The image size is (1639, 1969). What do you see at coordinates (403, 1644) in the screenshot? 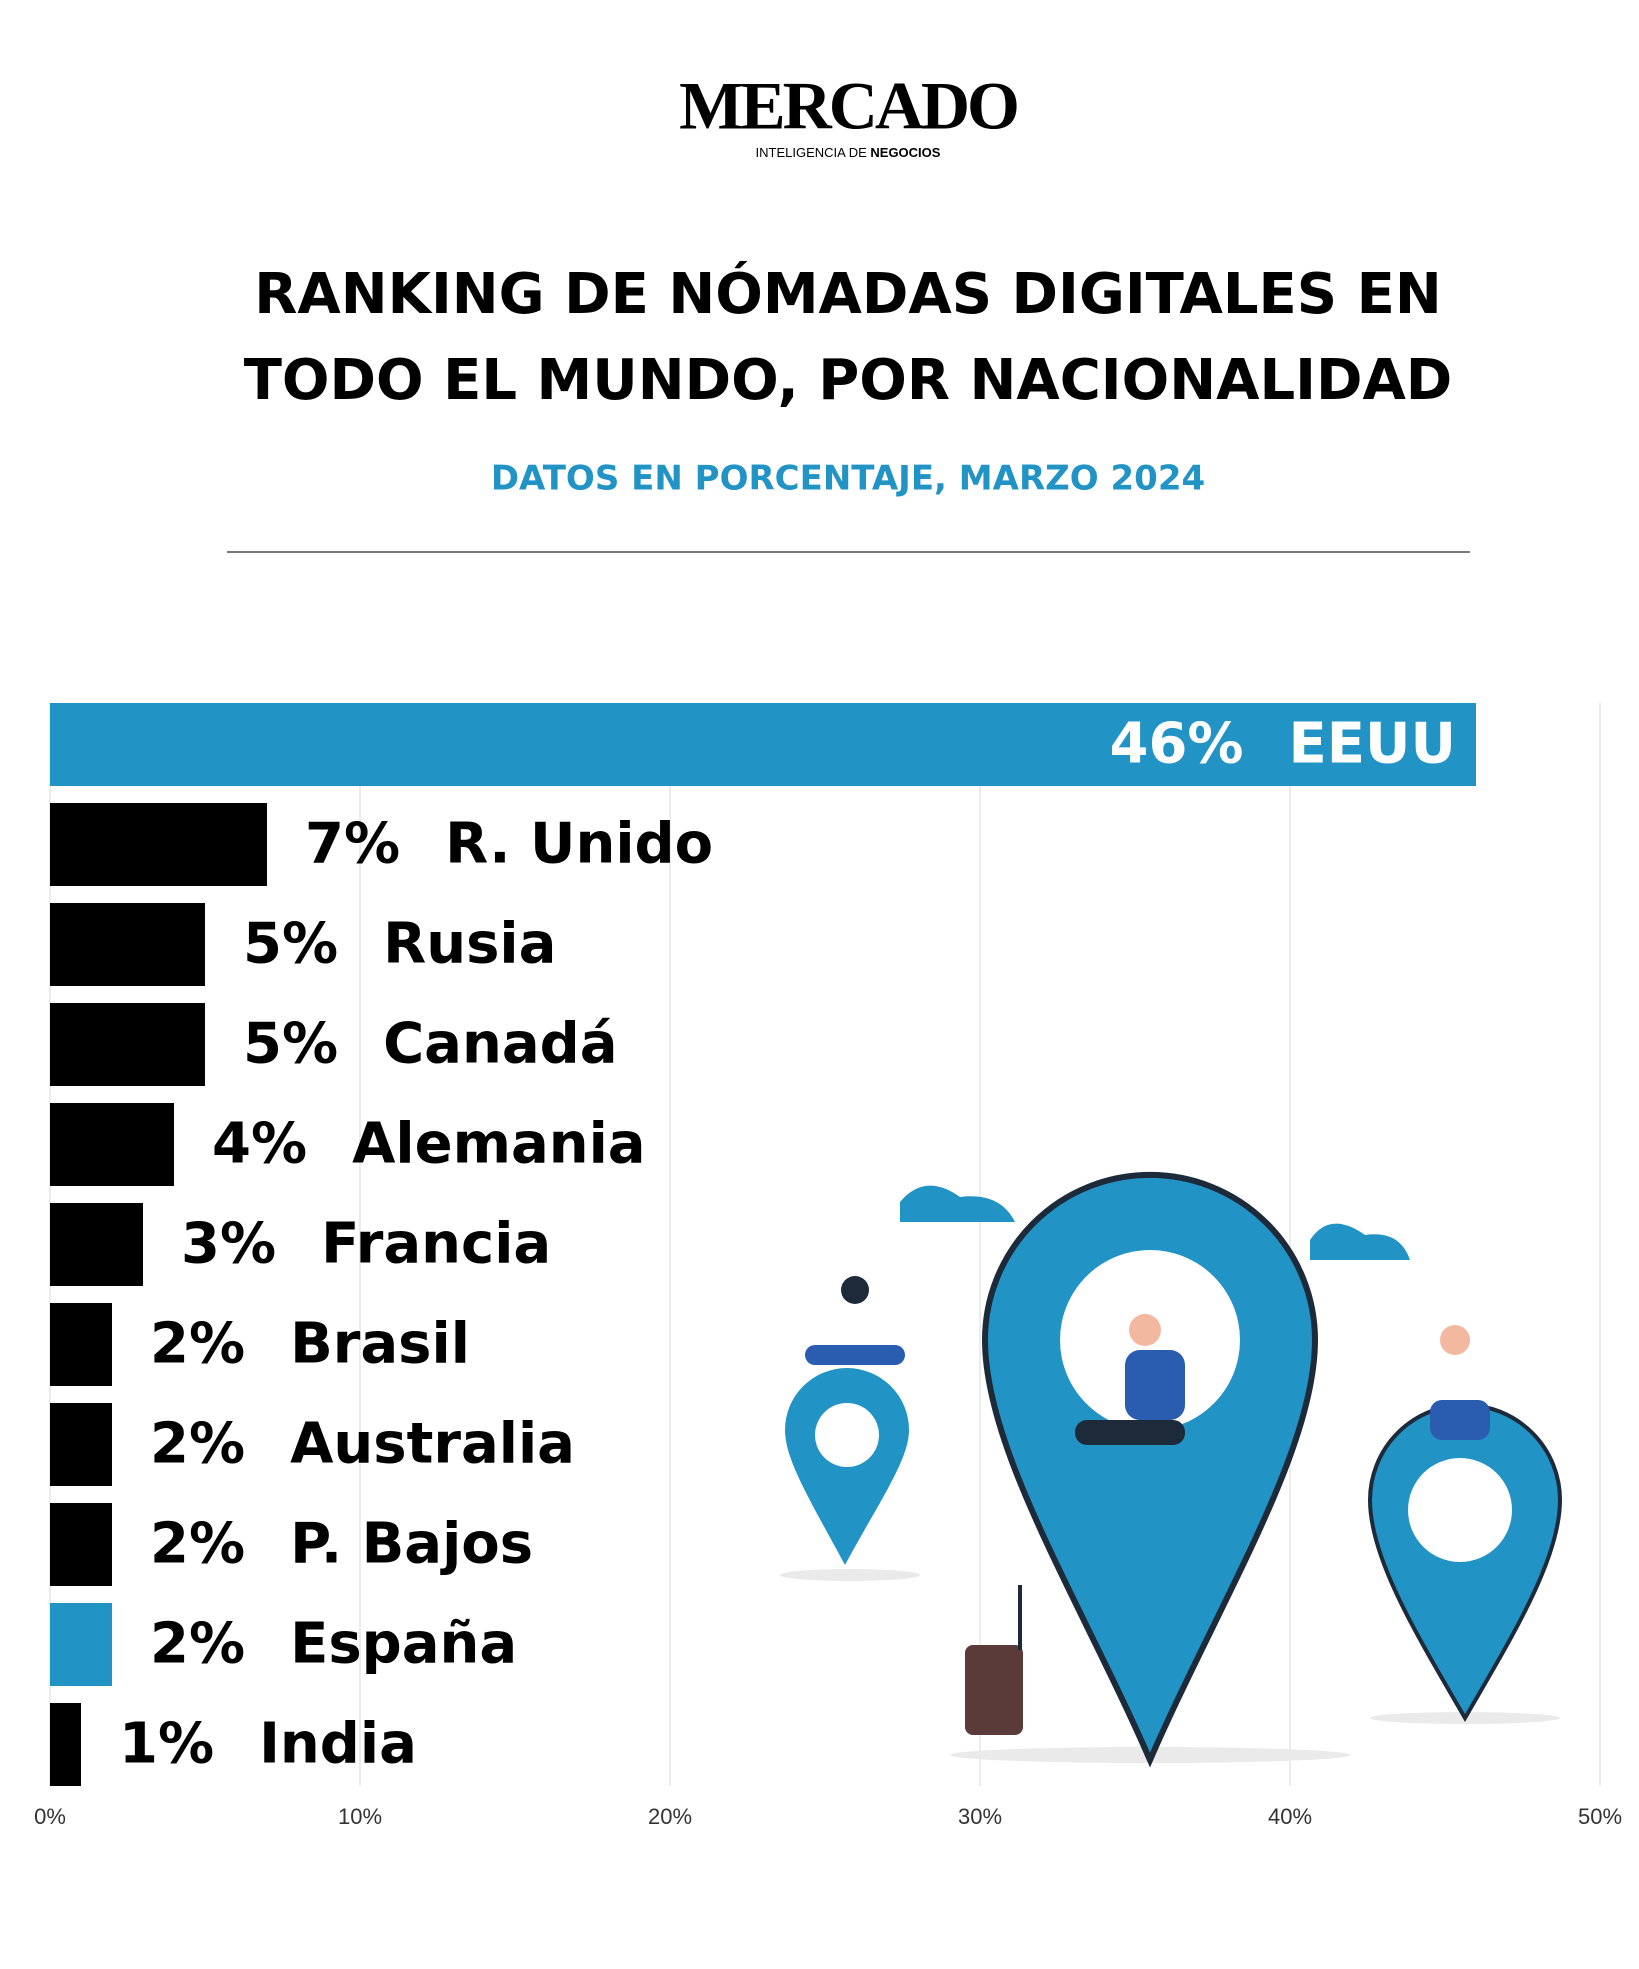
I see `category-label: España` at bounding box center [403, 1644].